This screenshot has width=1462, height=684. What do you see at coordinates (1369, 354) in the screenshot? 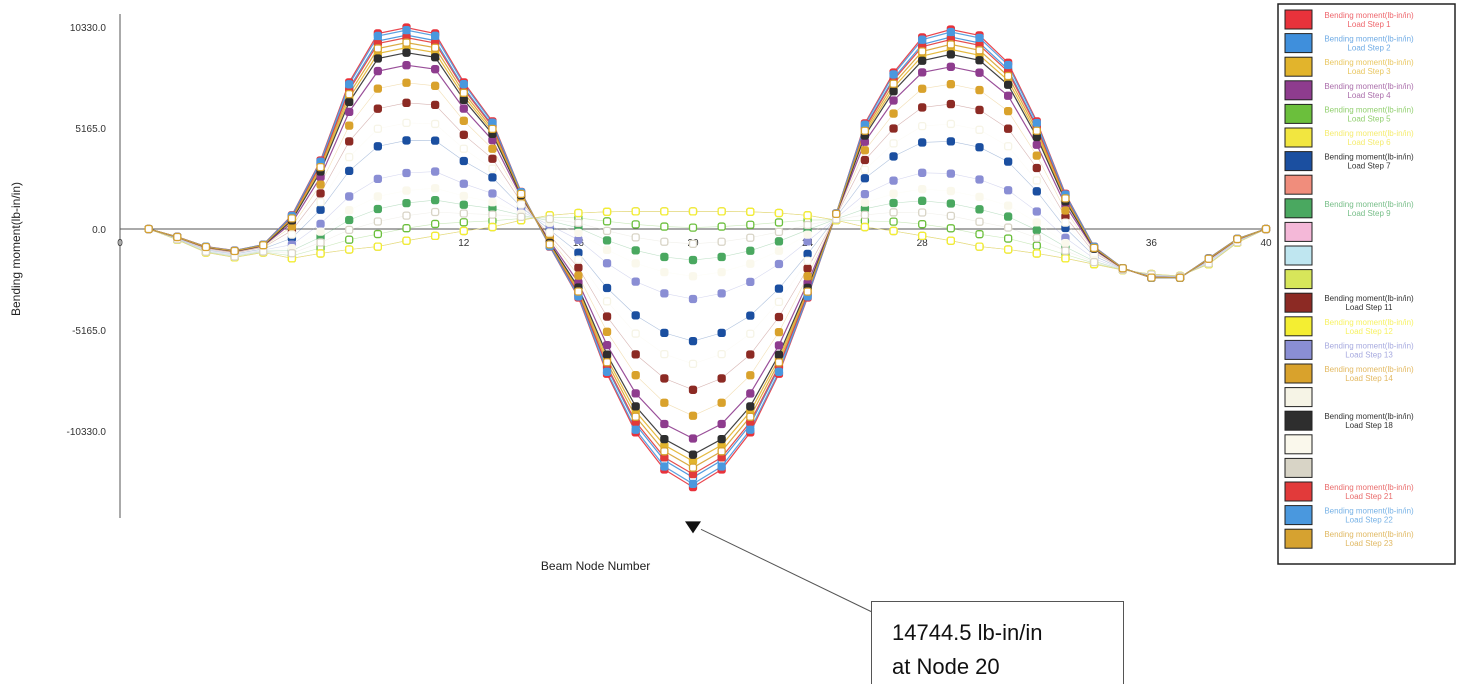
I see `legend-label: Load Step 13` at bounding box center [1369, 354].